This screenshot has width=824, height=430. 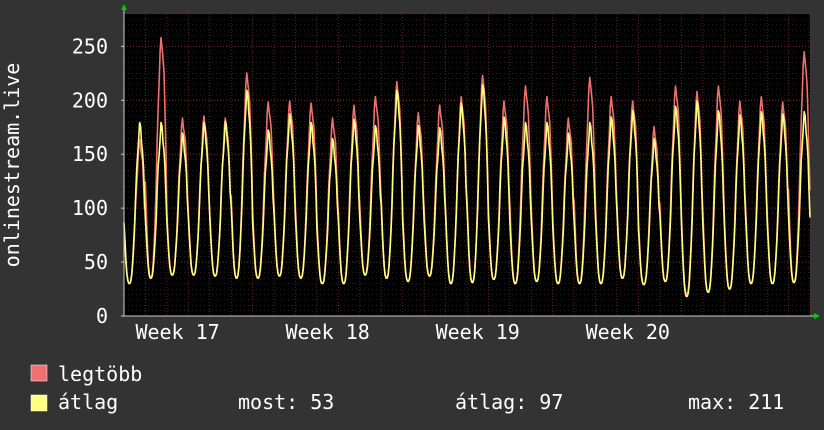 I want to click on x-tick-label: Week 18, so click(x=328, y=332).